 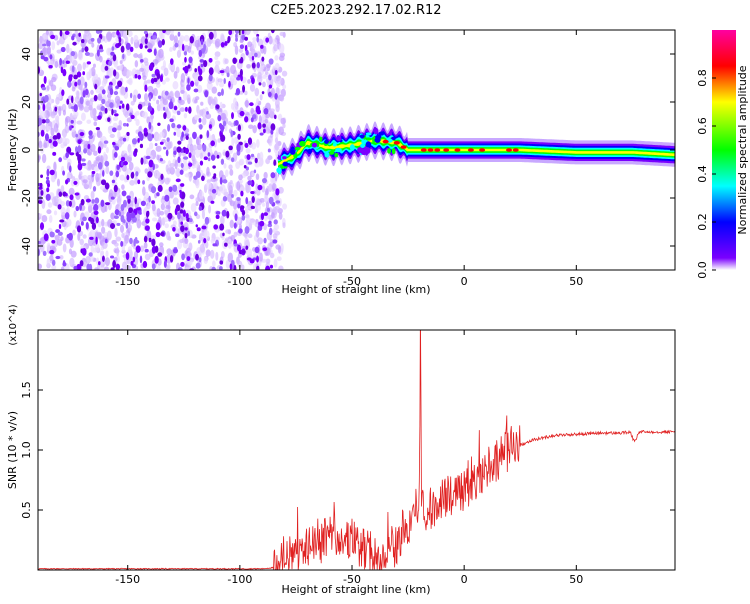 What do you see at coordinates (470, 150) in the screenshot?
I see `peak-point` at bounding box center [470, 150].